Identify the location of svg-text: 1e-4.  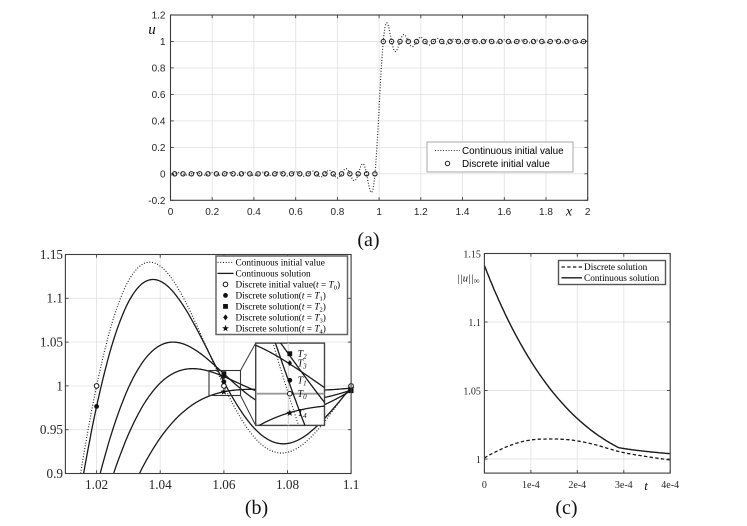
(531, 485).